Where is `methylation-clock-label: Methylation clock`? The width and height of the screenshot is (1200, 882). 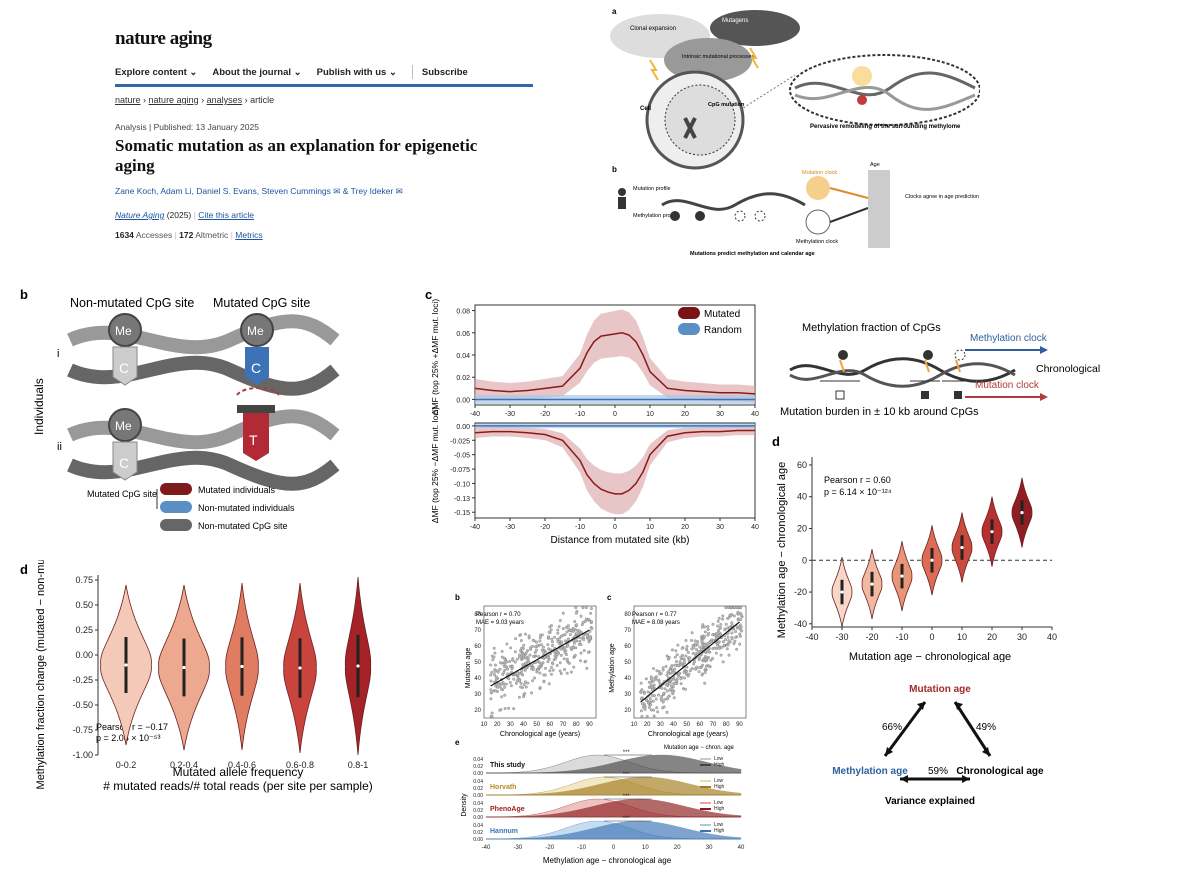 methylation-clock-label: Methylation clock is located at coordinates (817, 242).